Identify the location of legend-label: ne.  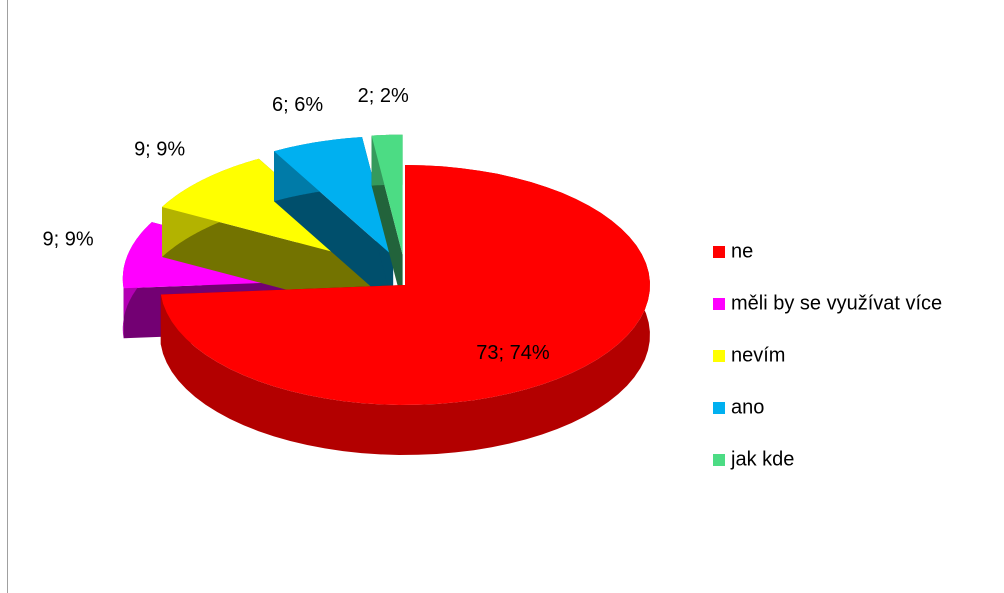
(742, 251).